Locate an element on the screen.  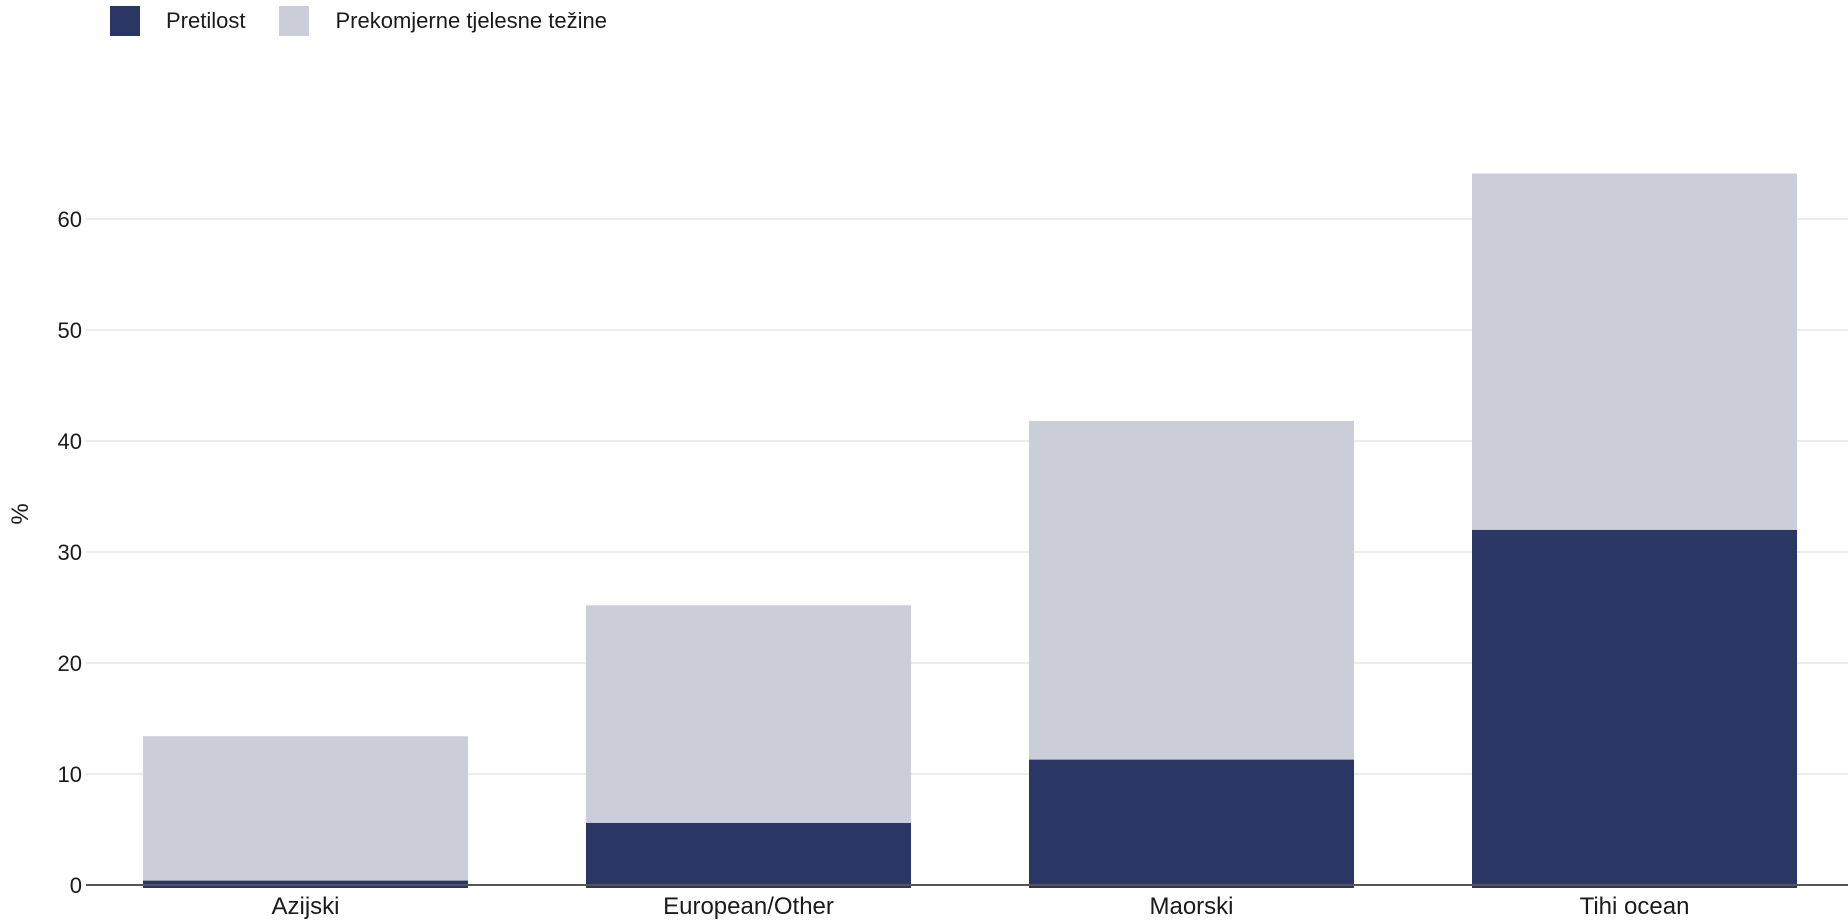
y-tick-label: 0 is located at coordinates (76, 885).